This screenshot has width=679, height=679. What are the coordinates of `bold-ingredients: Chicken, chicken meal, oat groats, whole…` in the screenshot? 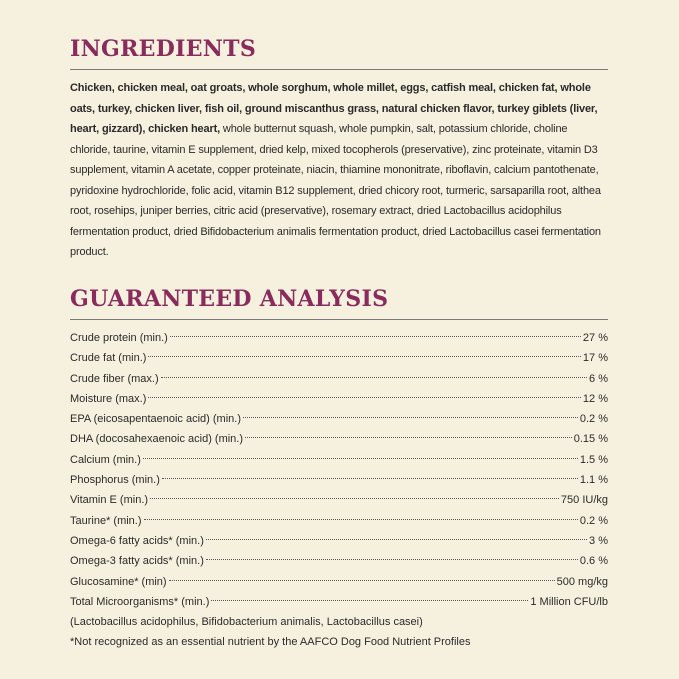 It's located at (334, 108).